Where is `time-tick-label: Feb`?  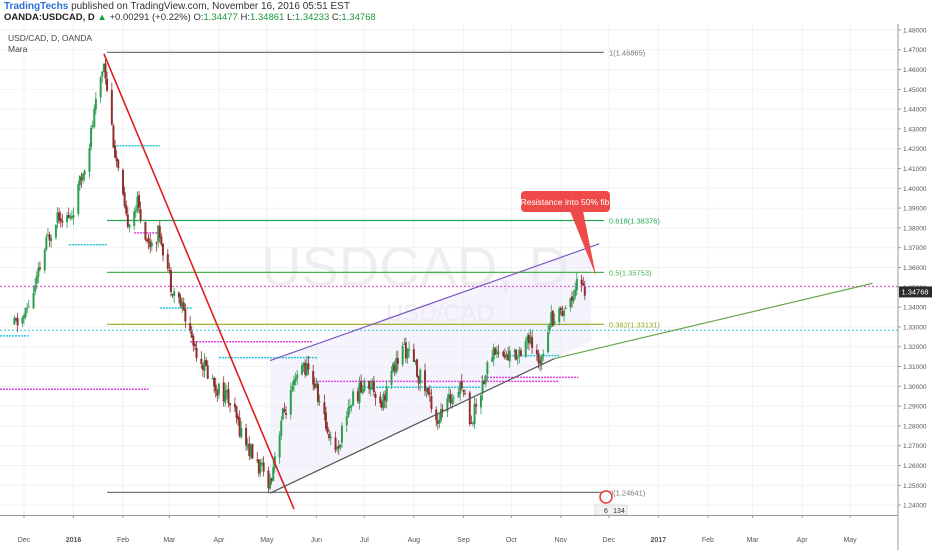 time-tick-label: Feb is located at coordinates (123, 540).